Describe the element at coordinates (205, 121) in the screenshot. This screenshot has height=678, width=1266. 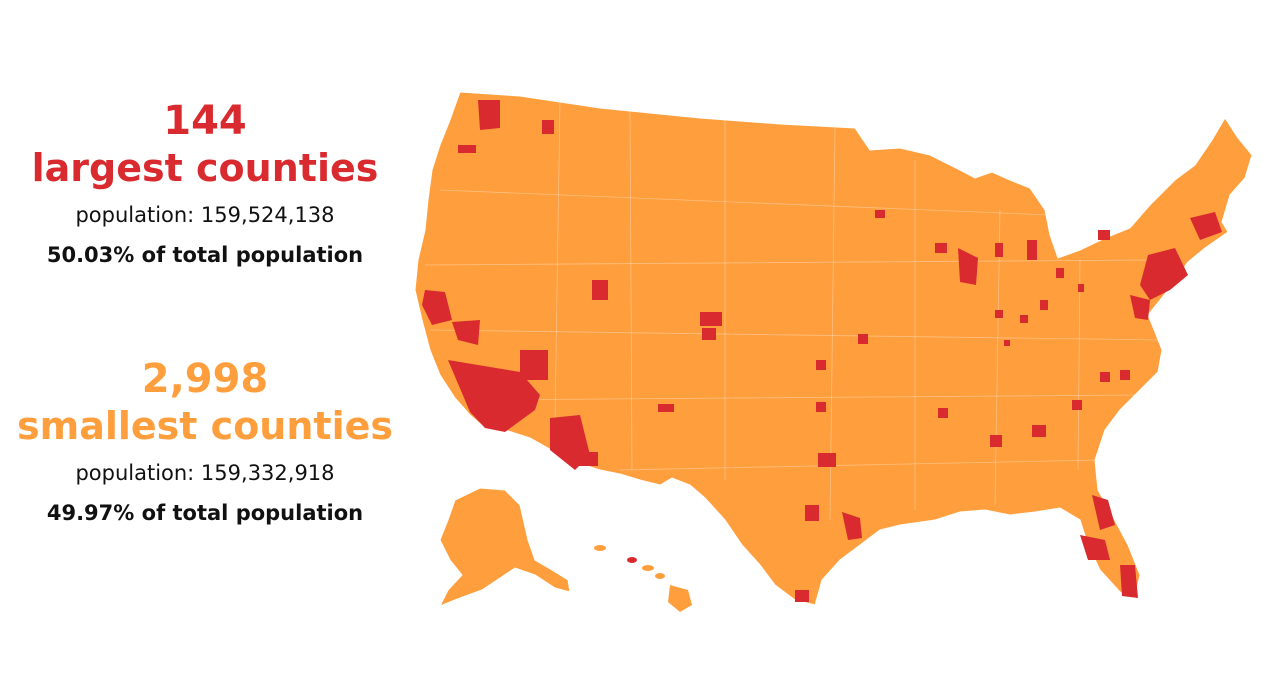
I see `largest-count: 144` at that location.